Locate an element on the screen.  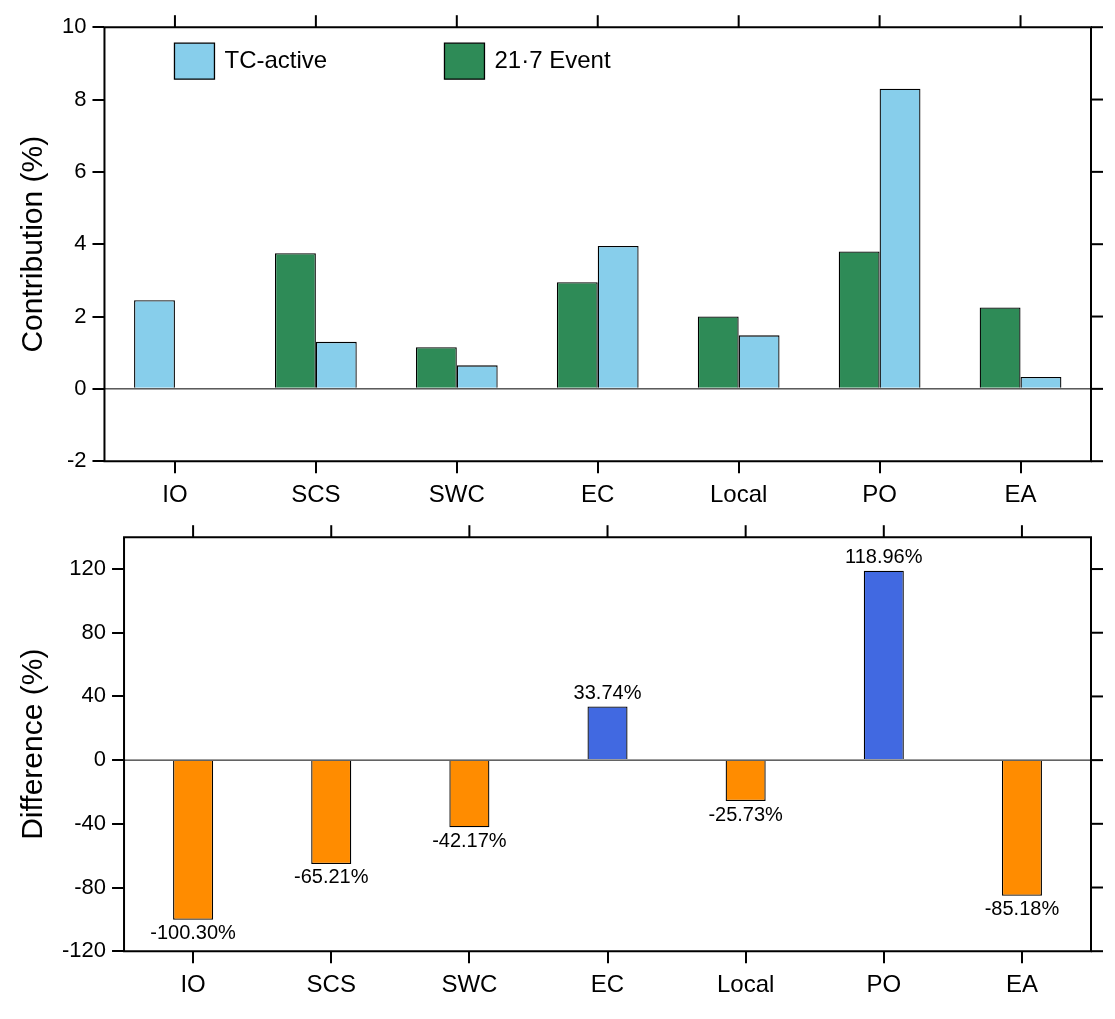
data-label: 33.74% is located at coordinates (607, 691).